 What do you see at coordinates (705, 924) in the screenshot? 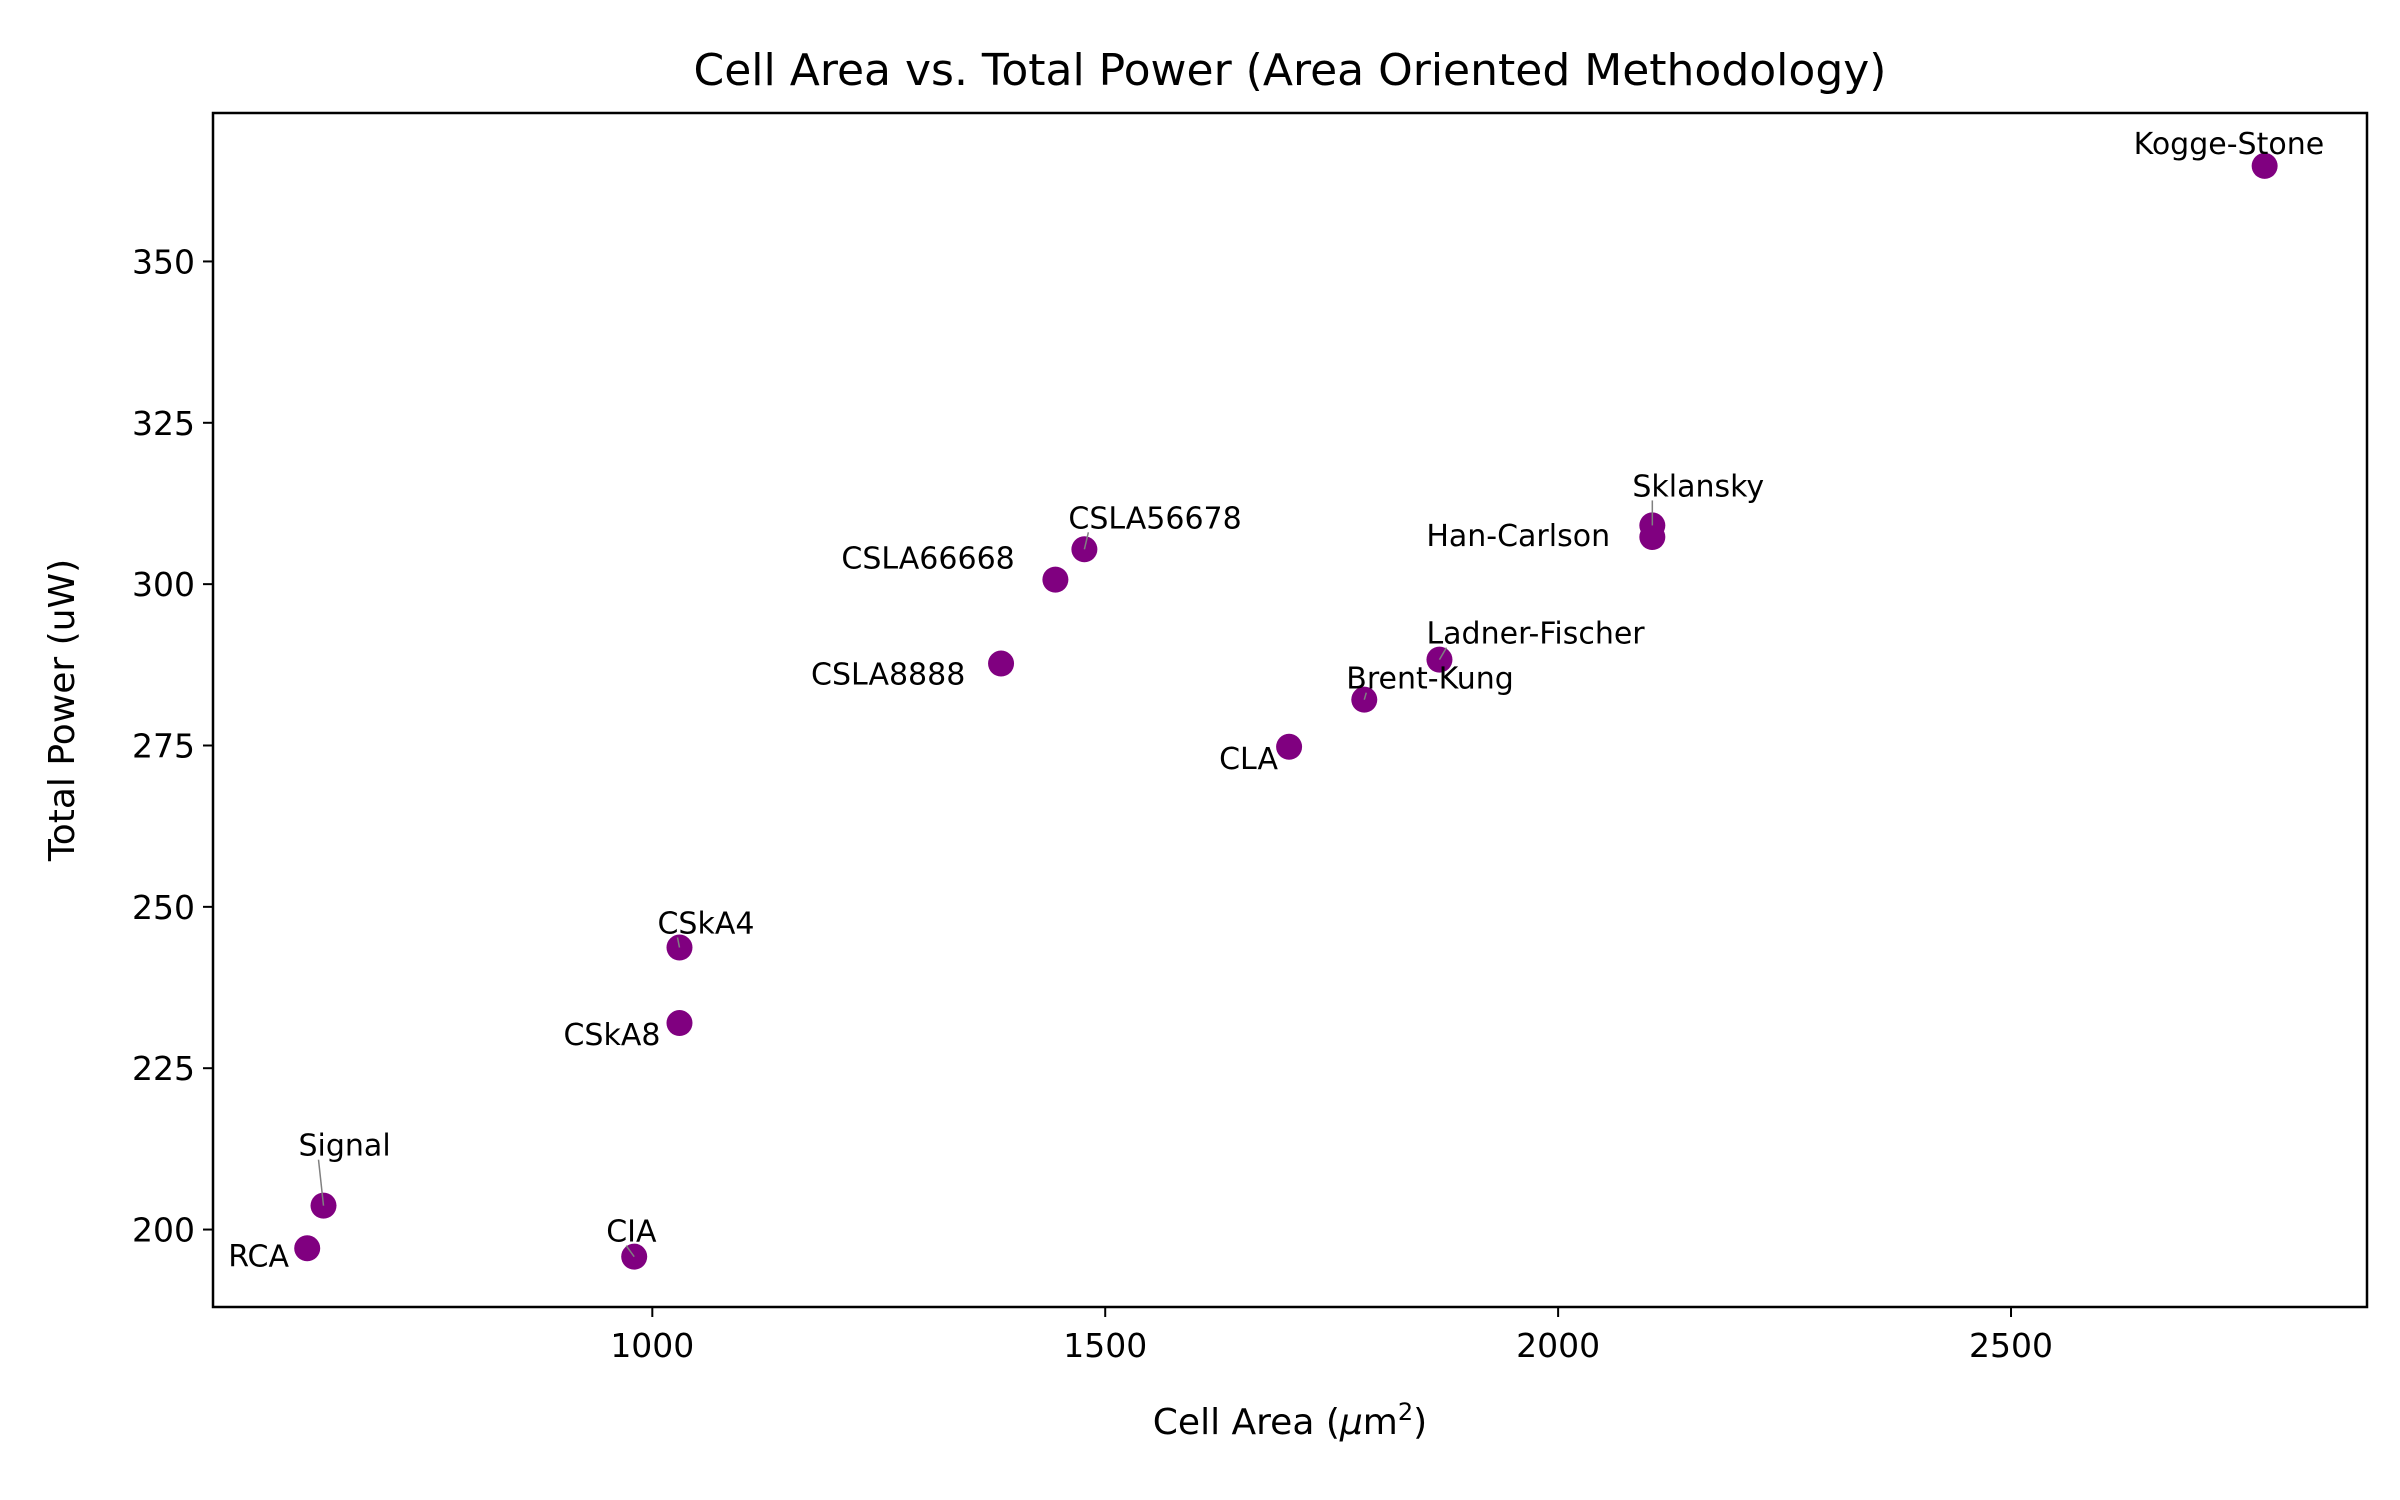
I see `data-point-label: CSkA4` at bounding box center [705, 924].